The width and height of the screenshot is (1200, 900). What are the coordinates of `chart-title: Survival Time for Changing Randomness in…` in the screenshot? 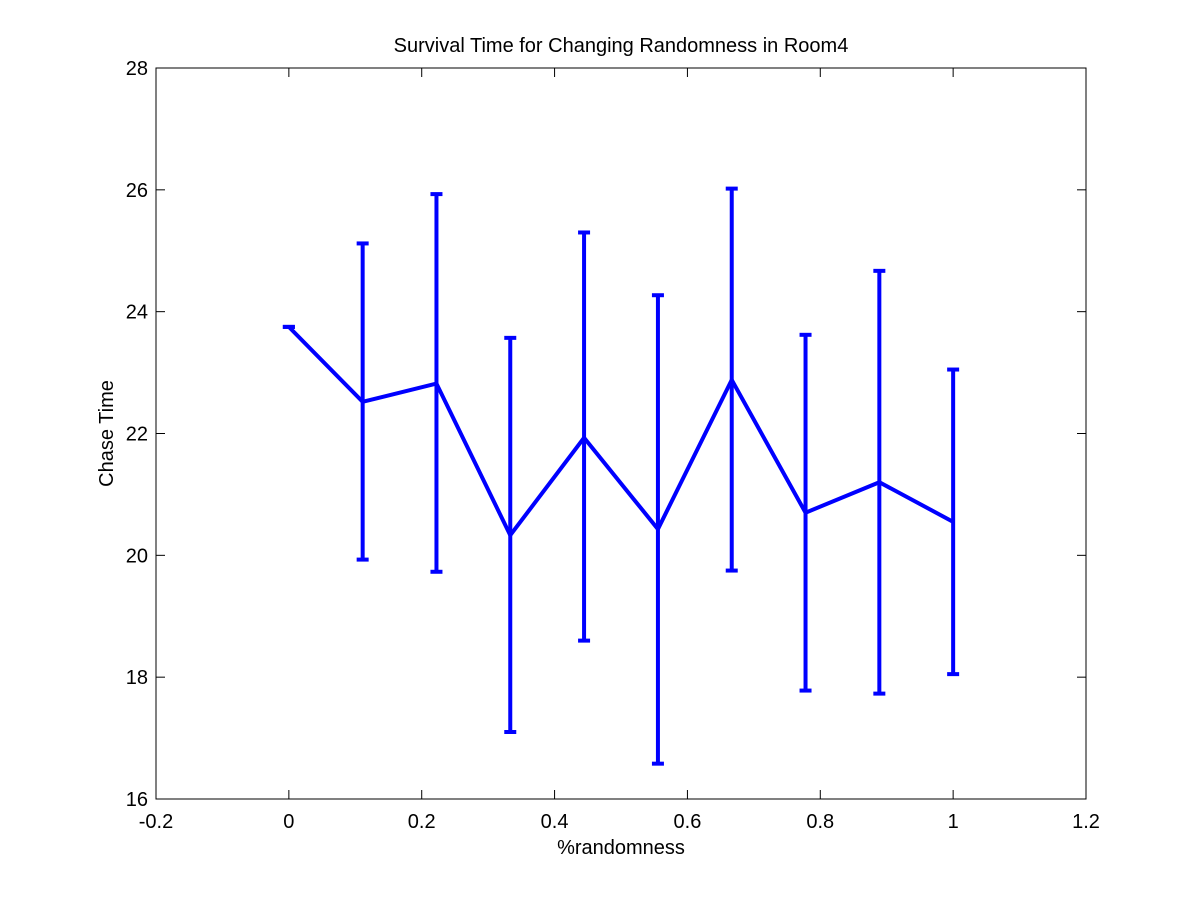 It's located at (621, 46).